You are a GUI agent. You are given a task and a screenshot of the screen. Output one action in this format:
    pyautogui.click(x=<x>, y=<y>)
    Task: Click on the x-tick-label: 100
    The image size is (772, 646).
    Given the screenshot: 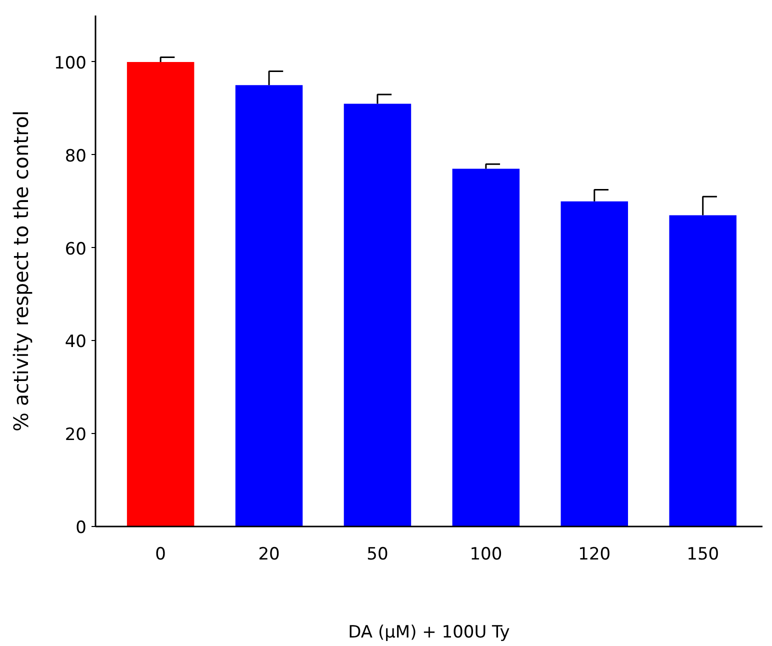 What is the action you would take?
    pyautogui.click(x=486, y=554)
    